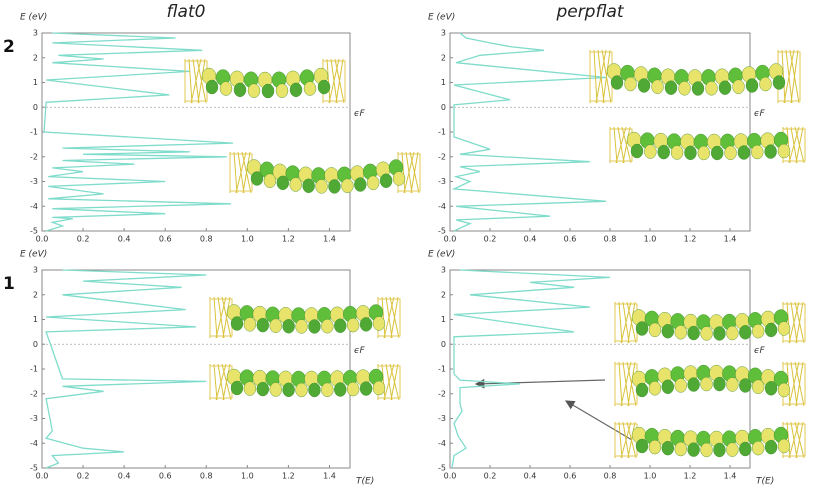 The height and width of the screenshot is (504, 817). Describe the element at coordinates (329, 239) in the screenshot. I see `x-tick-label: 1.4` at that location.